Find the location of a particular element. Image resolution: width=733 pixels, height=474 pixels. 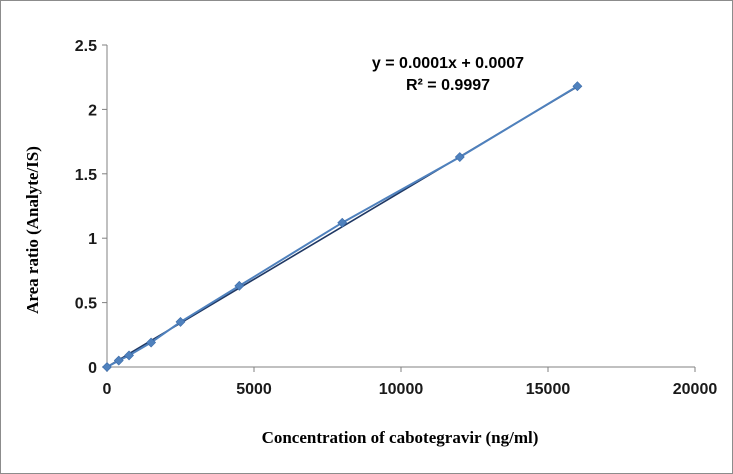

y-tick-label: 0 is located at coordinates (92, 368).